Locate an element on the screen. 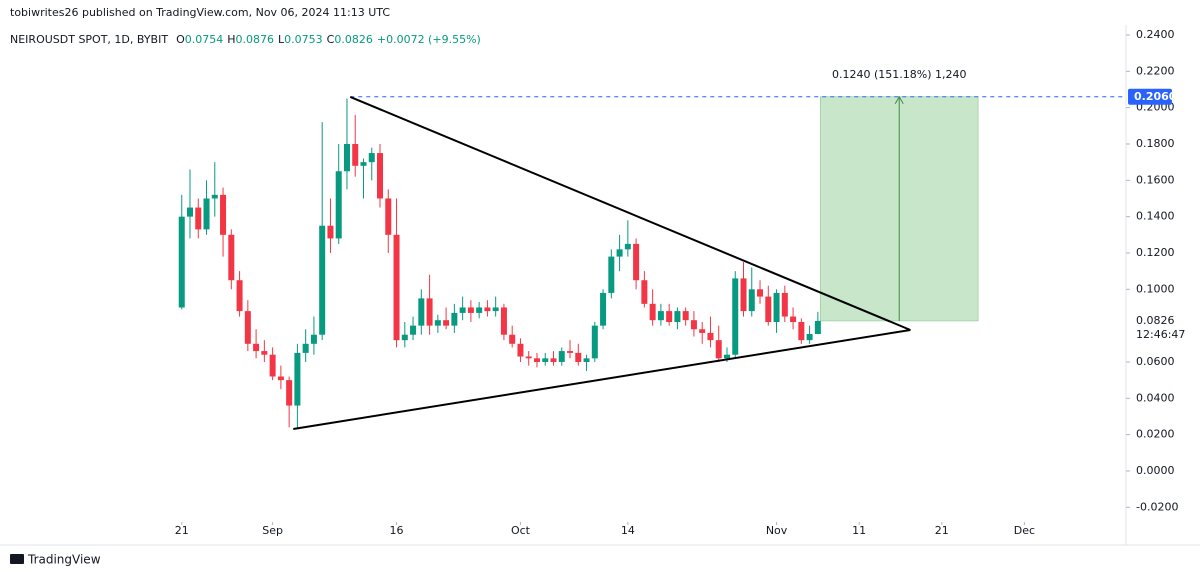 The image size is (1200, 576). y-tick-label: 0.0200 is located at coordinates (1155, 434).